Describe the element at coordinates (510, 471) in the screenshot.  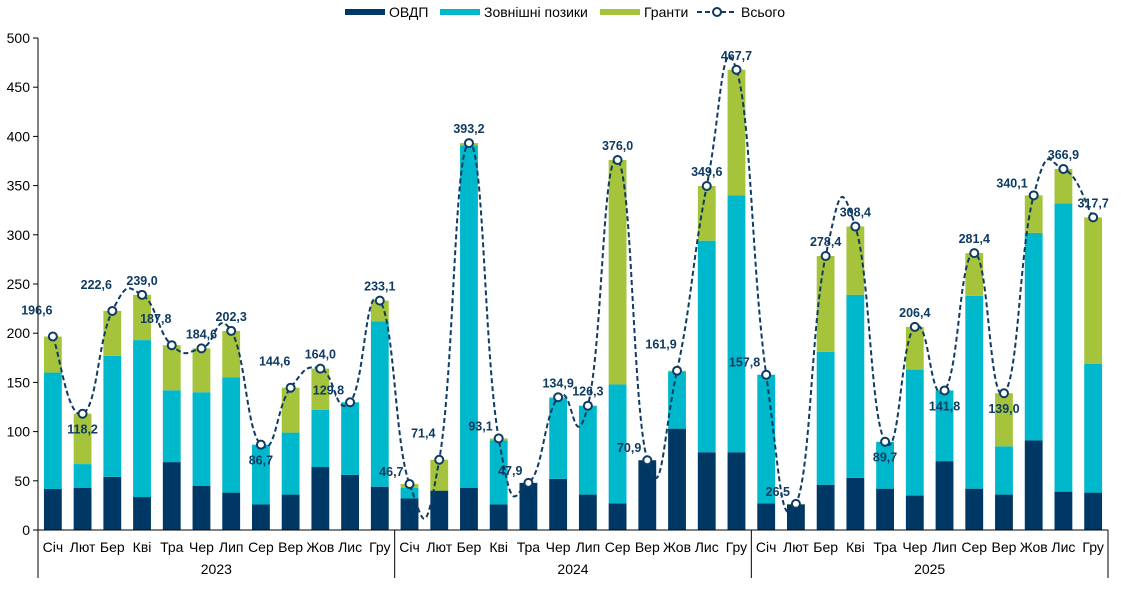
I see `total-data-label: 47,9` at that location.